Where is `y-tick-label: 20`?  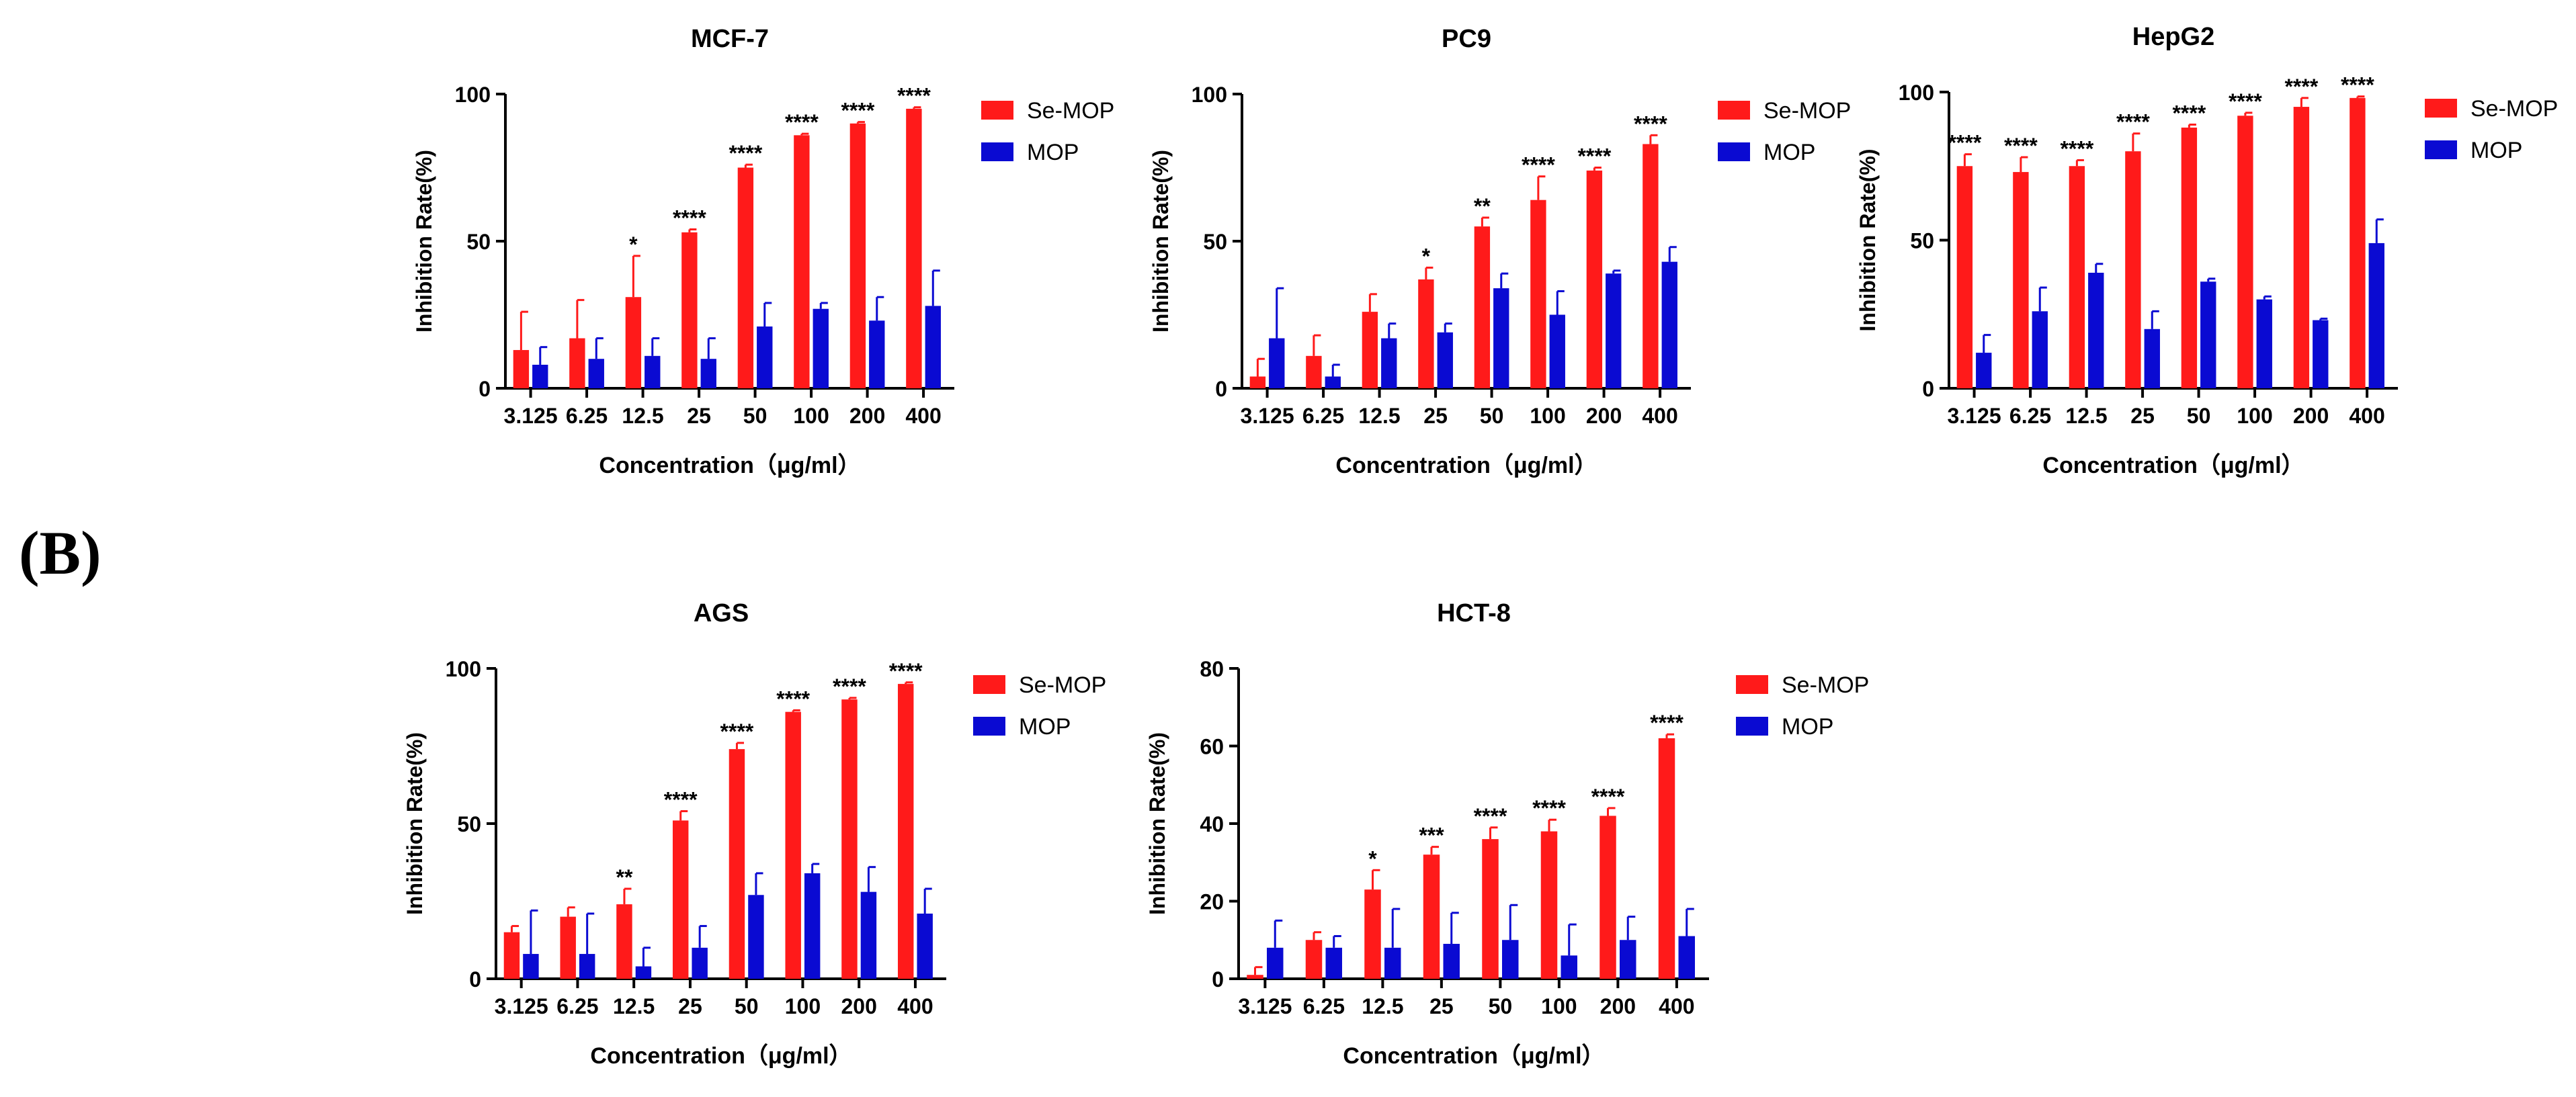
y-tick-label: 20 is located at coordinates (1212, 902).